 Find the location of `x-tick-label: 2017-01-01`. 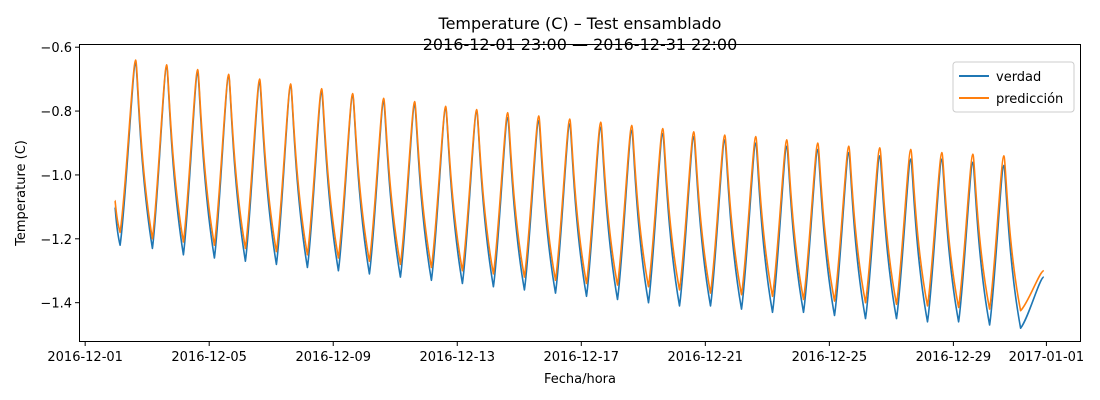

x-tick-label: 2017-01-01 is located at coordinates (1047, 357).